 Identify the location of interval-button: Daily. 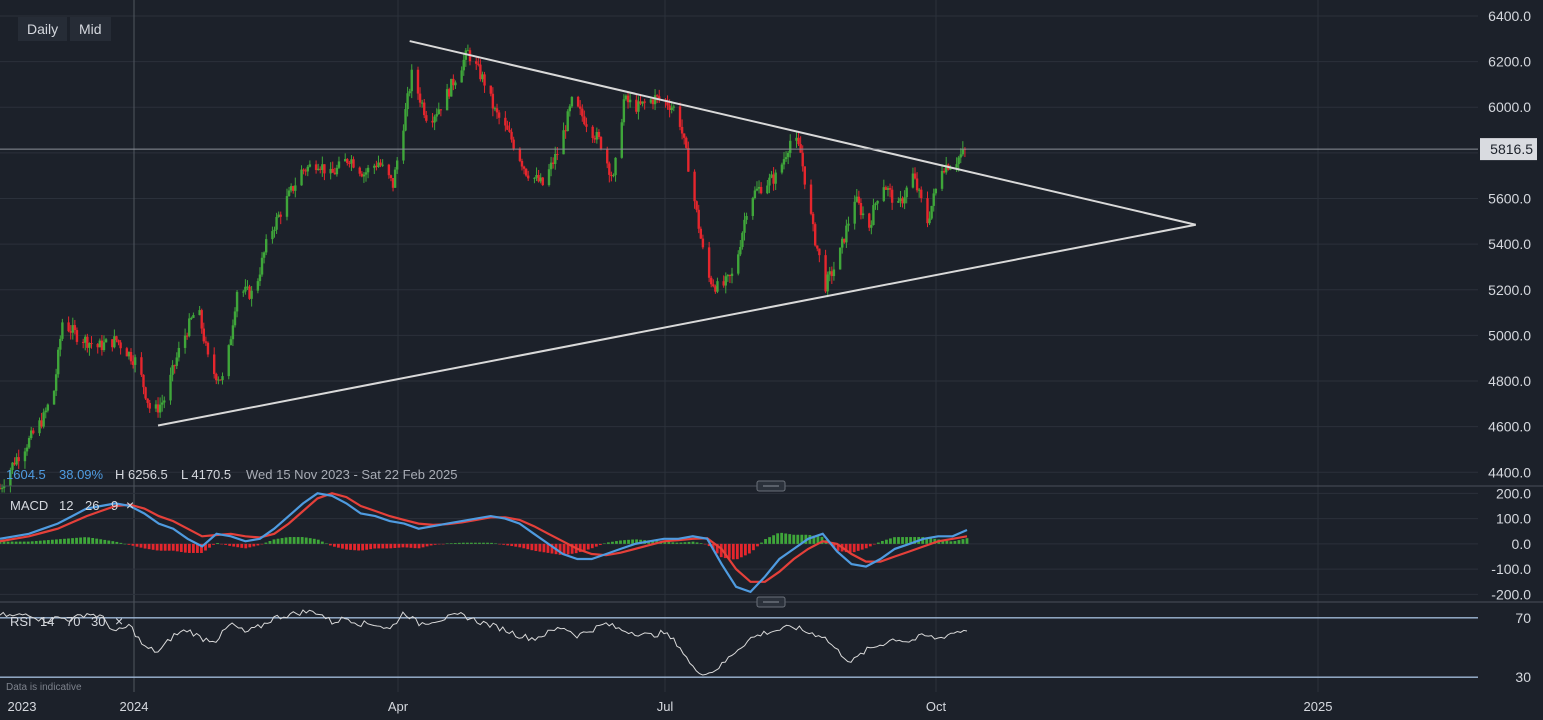
(43, 29).